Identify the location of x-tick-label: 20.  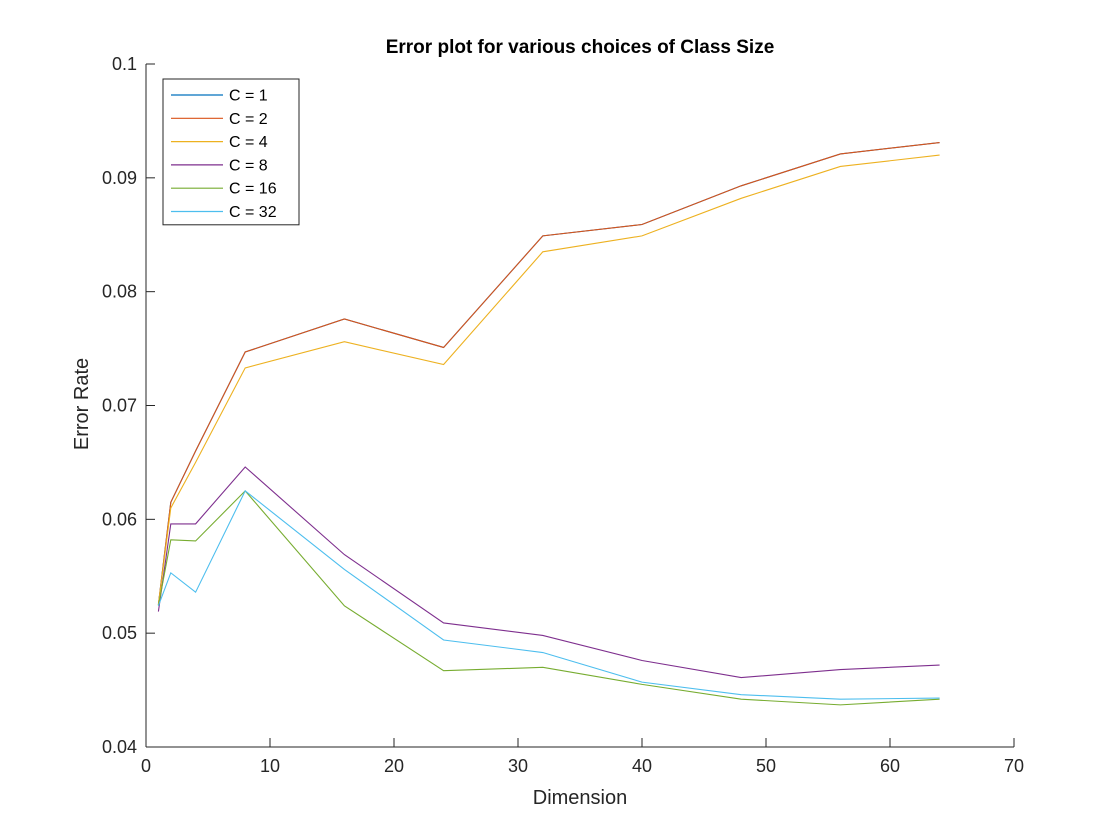
(394, 766).